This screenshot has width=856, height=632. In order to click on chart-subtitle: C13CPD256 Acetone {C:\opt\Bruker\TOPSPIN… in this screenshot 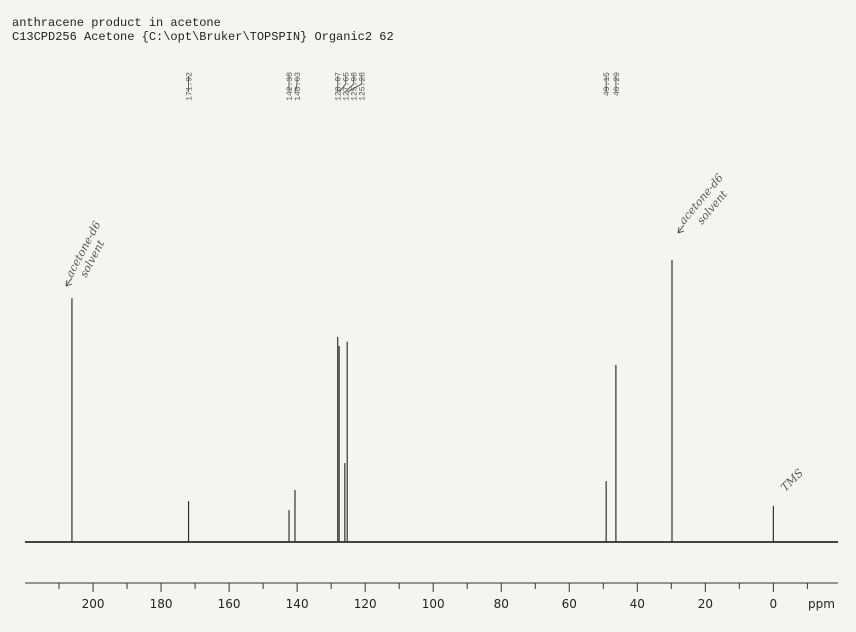, I will do `click(203, 37)`.